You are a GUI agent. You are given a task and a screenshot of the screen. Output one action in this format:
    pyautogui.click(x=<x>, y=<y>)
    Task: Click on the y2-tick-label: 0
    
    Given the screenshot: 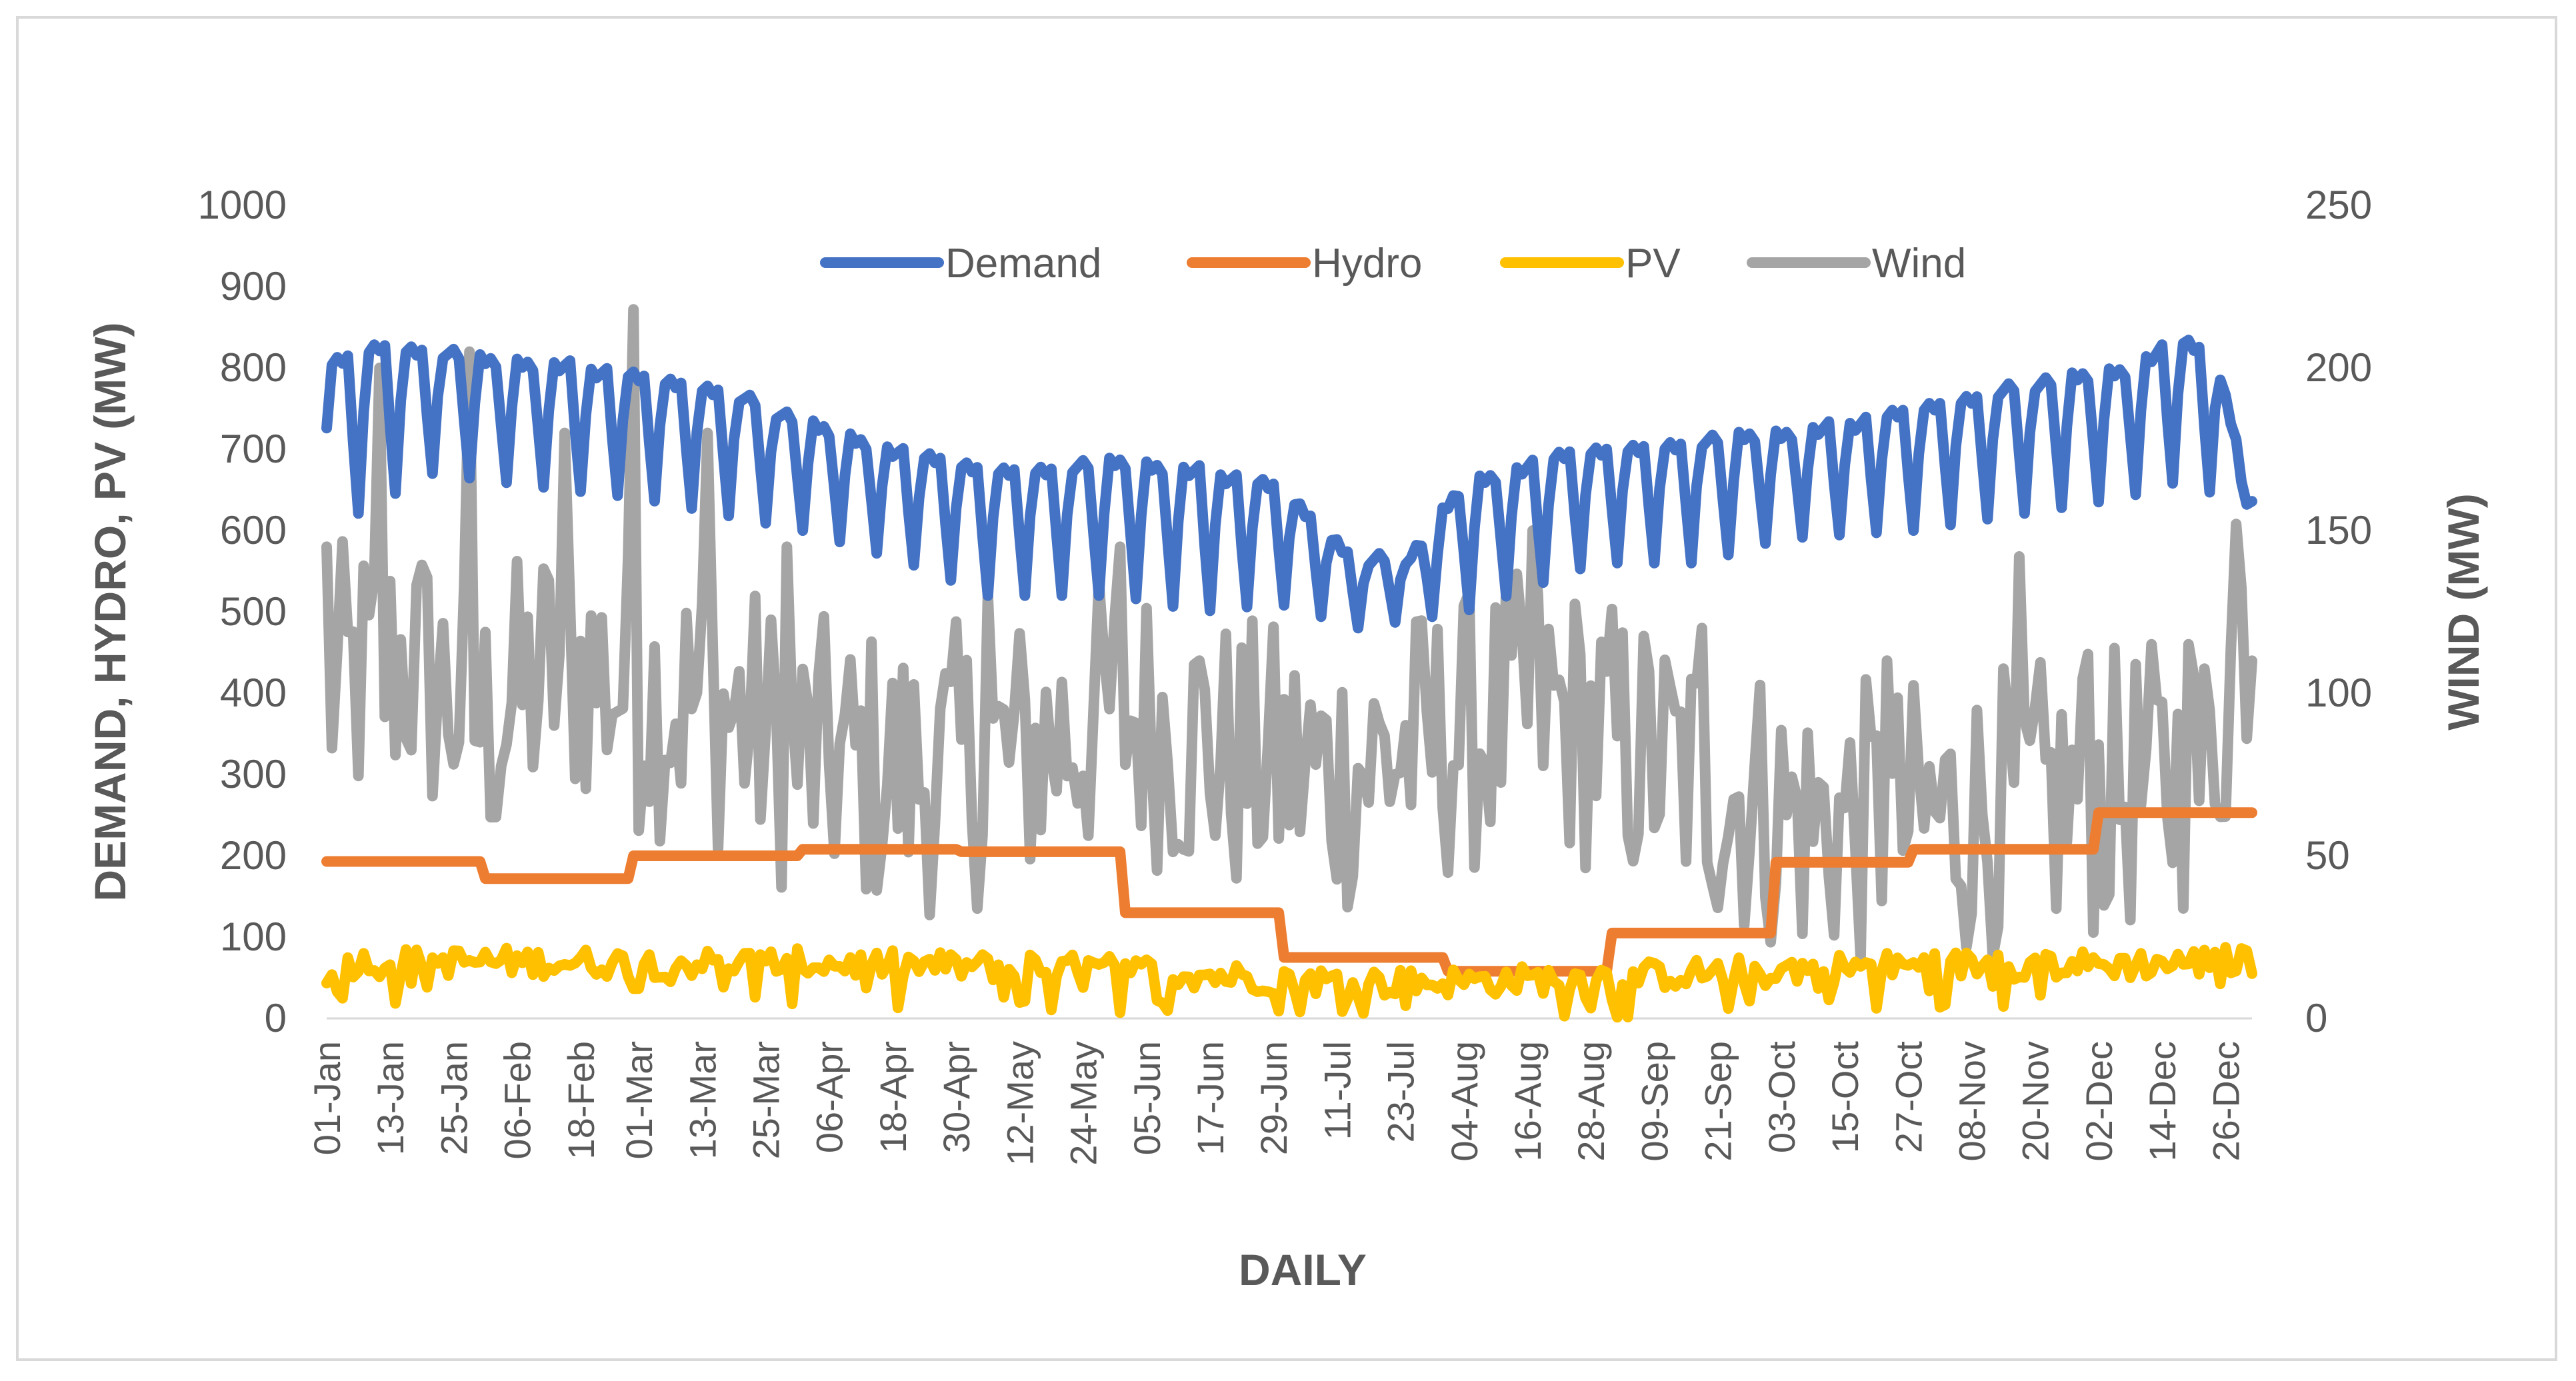 What is the action you would take?
    pyautogui.click(x=2316, y=1018)
    